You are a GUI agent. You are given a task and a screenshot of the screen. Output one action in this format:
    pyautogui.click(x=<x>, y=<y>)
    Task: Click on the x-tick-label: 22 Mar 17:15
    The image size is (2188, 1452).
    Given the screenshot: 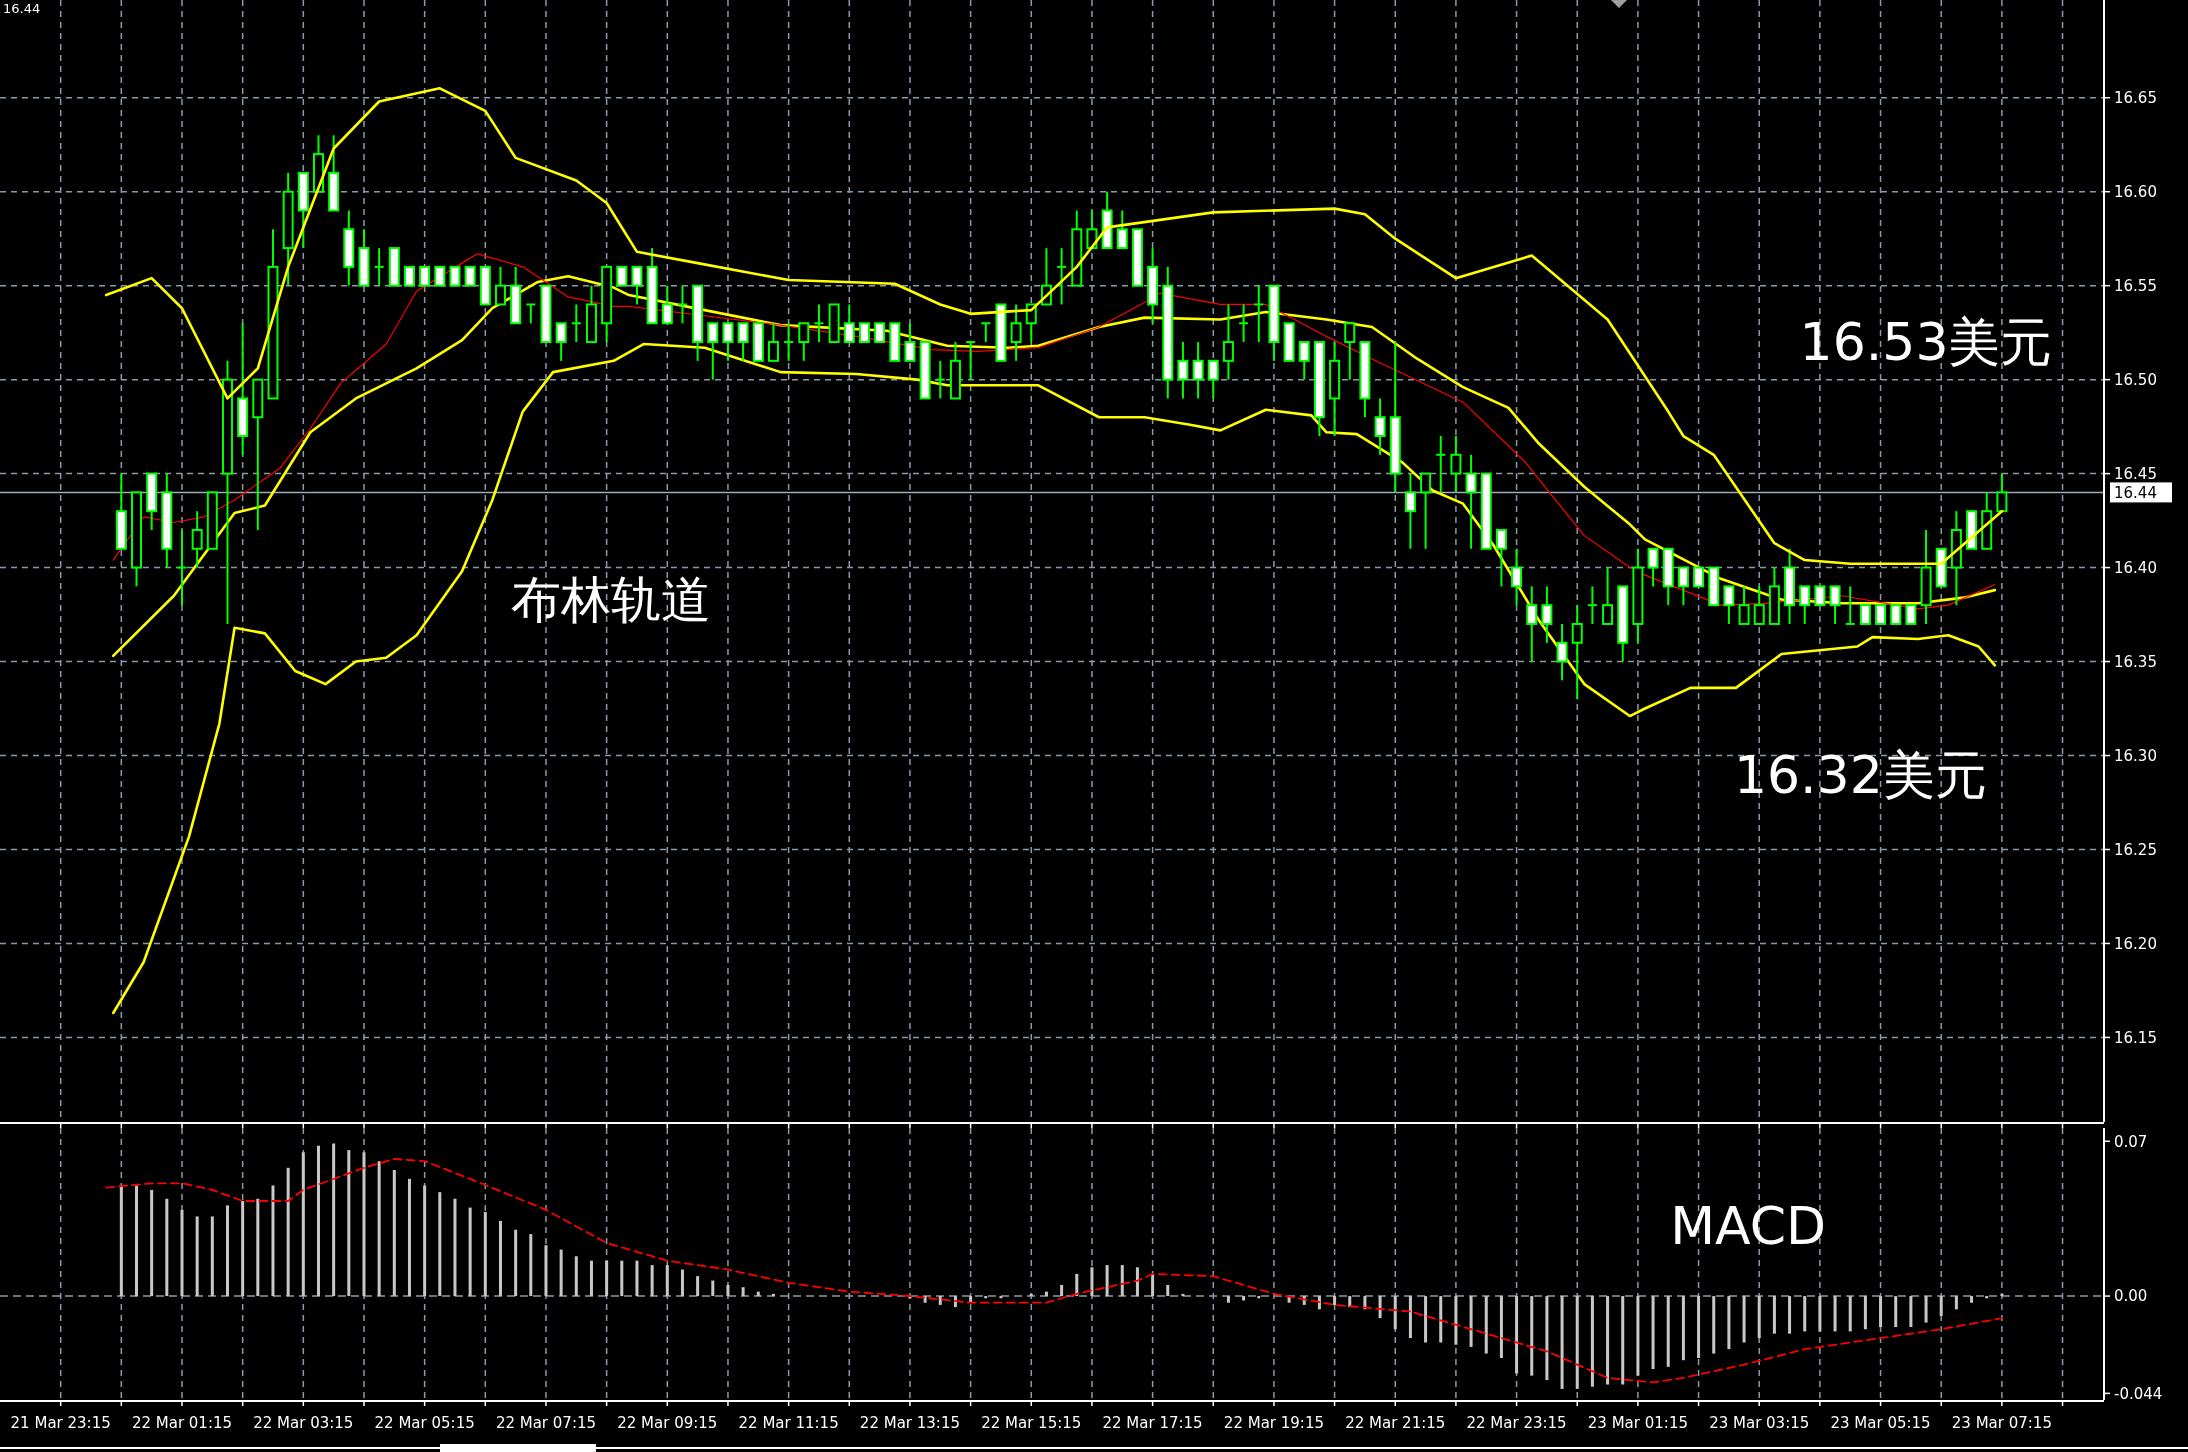 What is the action you would take?
    pyautogui.click(x=1152, y=1423)
    